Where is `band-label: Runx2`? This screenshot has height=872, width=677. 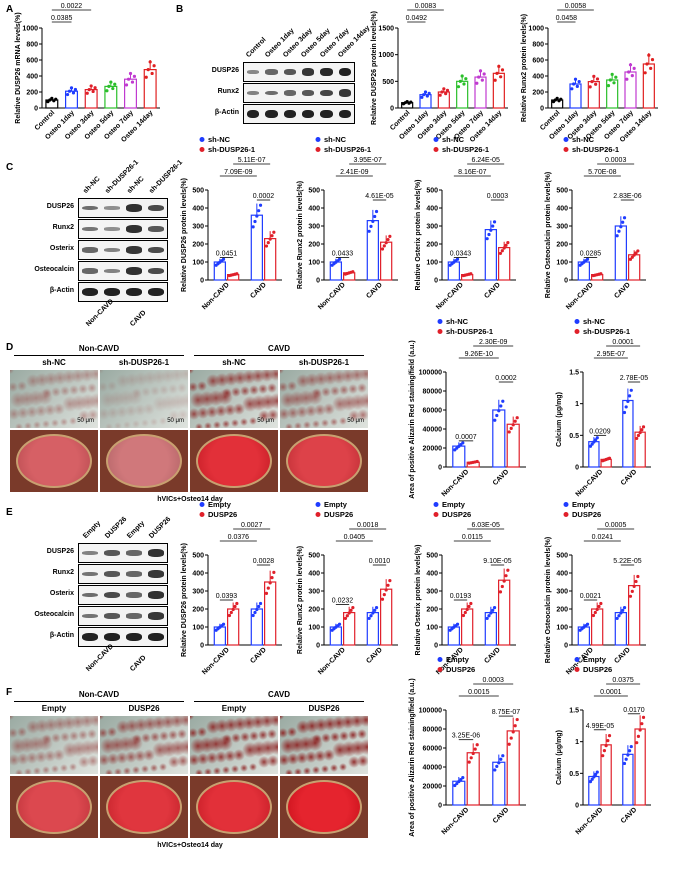
band-label: Runx2 is located at coordinates (63, 572).